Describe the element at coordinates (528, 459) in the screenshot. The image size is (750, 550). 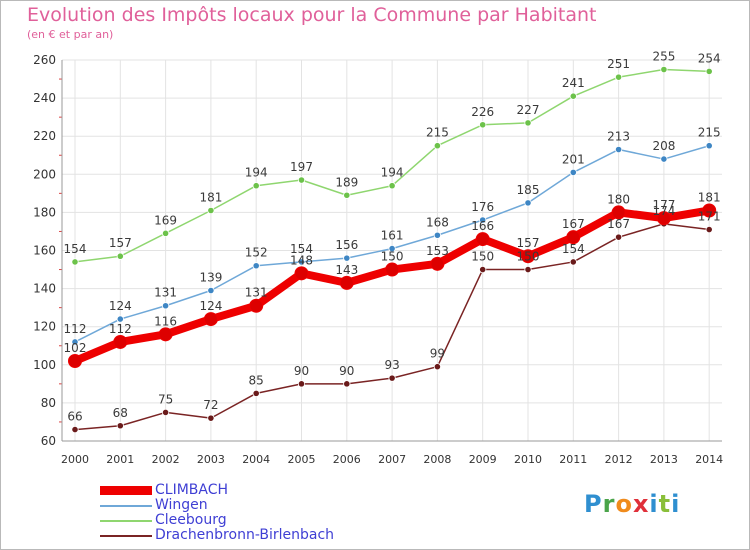
I see `x-tick-label: 2010` at that location.